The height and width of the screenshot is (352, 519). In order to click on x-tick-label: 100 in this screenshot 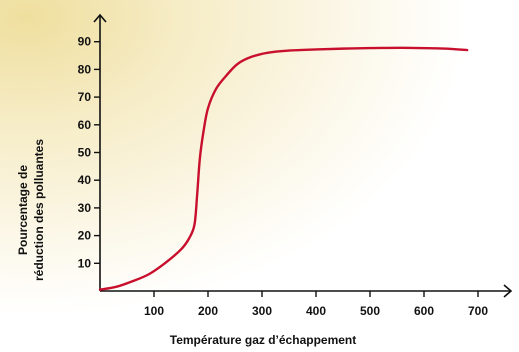, I will do `click(154, 311)`.